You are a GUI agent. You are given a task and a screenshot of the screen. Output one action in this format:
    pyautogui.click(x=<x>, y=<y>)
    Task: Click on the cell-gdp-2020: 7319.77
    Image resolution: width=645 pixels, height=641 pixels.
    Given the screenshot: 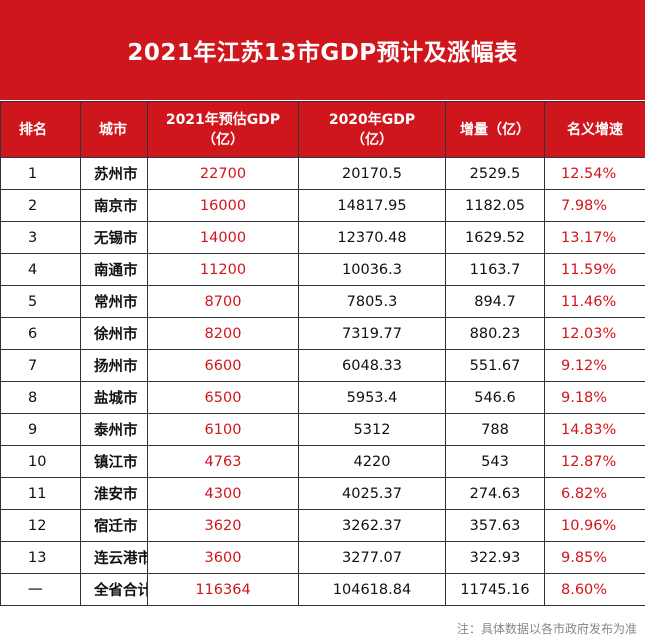 What is the action you would take?
    pyautogui.click(x=372, y=333)
    